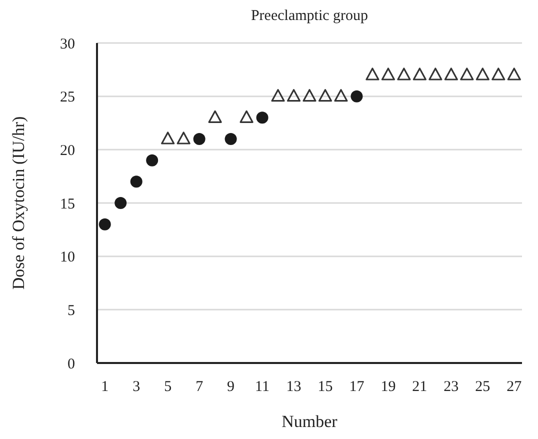  Describe the element at coordinates (231, 387) in the screenshot. I see `x-tick-label: 9` at that location.